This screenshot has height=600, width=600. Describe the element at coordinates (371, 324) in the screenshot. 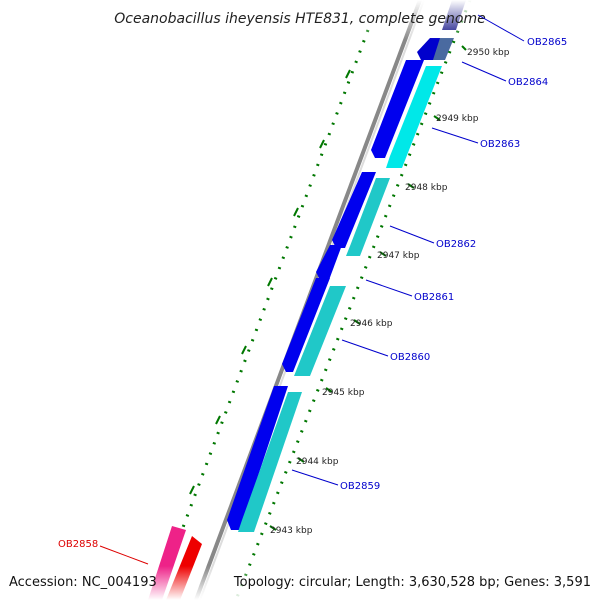

I see `tick-label: 2946 kbp` at that location.